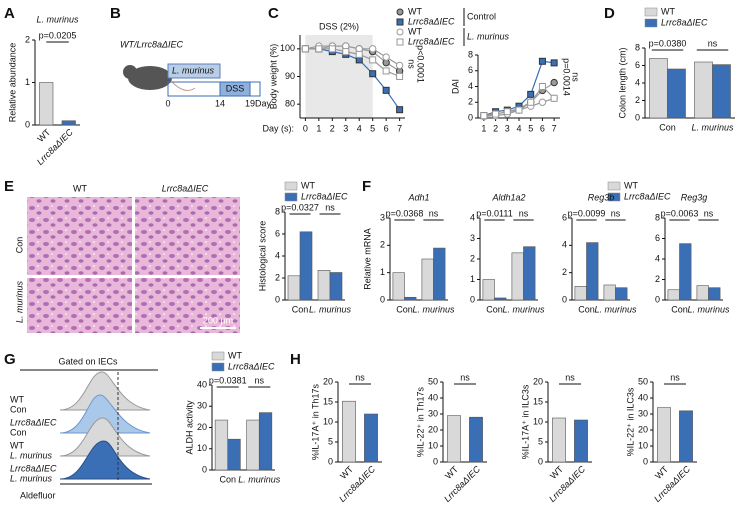 This screenshot has height=520, width=743. What do you see at coordinates (495, 128) in the screenshot?
I see `x-tick-label: 2` at bounding box center [495, 128].